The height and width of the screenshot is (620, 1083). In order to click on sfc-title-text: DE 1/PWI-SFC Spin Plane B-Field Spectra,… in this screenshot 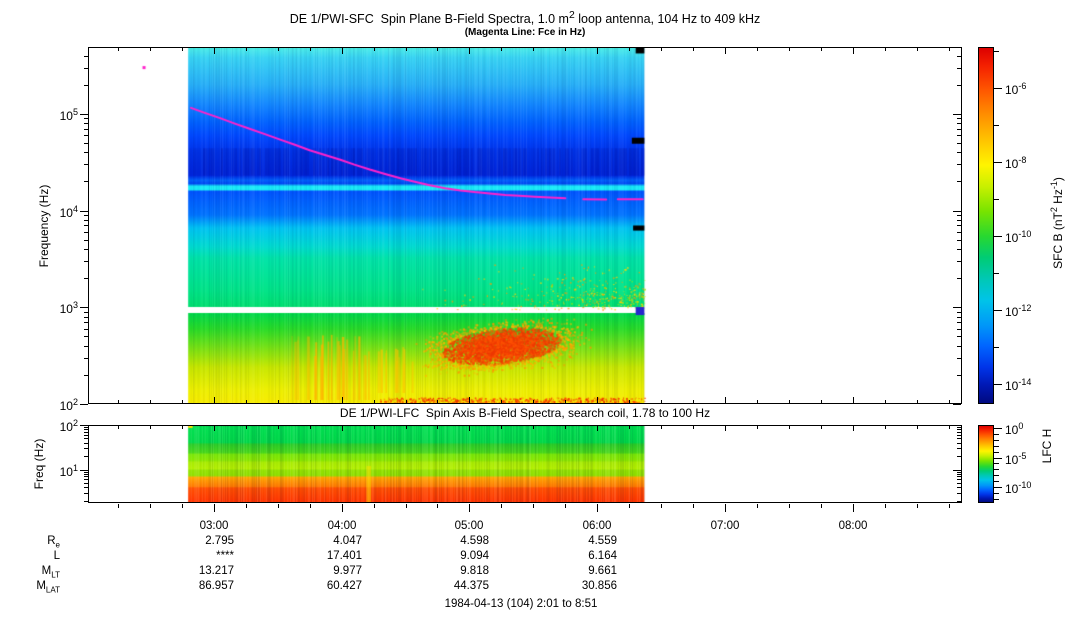, I will do `click(429, 19)`.